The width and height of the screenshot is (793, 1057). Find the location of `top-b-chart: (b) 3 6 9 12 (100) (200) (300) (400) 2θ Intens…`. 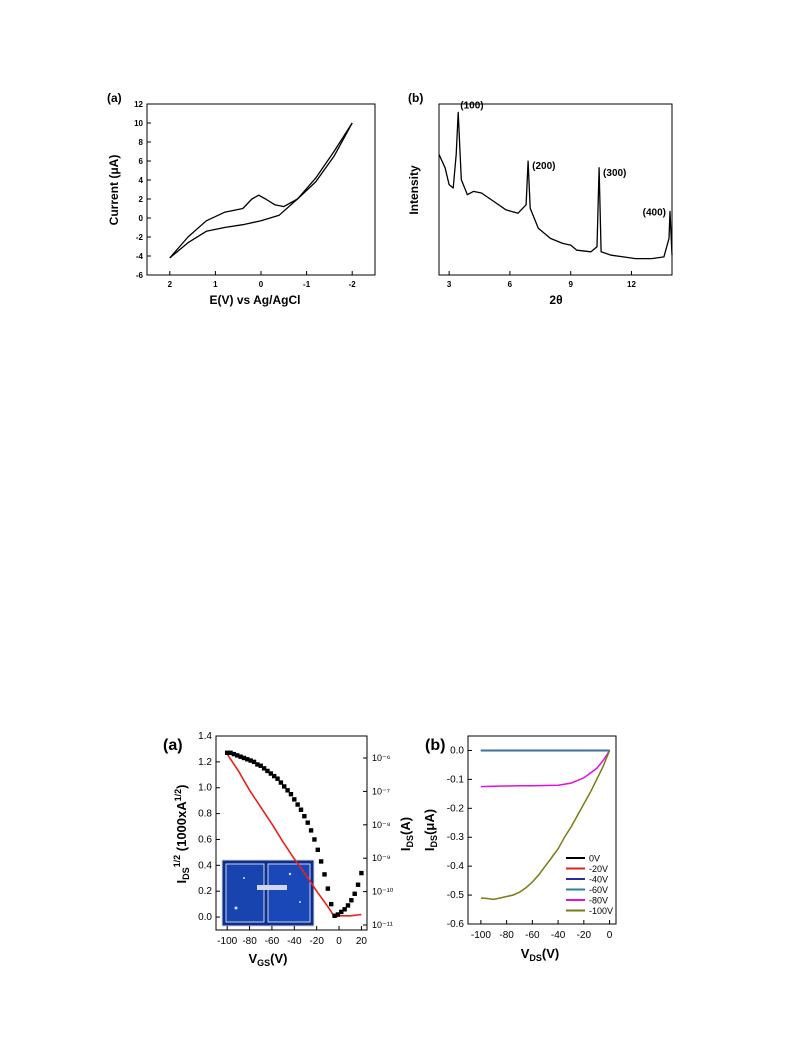

top-b-chart: (b) 3 6 9 12 (100) (200) (300) (400) 2θ Intens… is located at coordinates (540, 199).